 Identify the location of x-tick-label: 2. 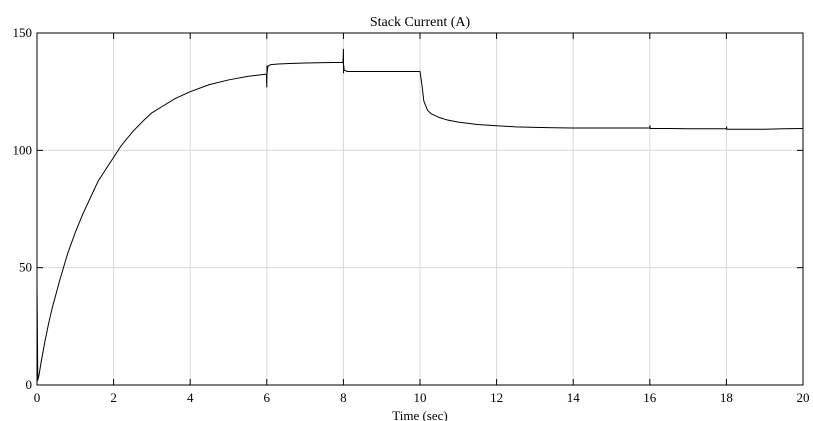
(113, 397).